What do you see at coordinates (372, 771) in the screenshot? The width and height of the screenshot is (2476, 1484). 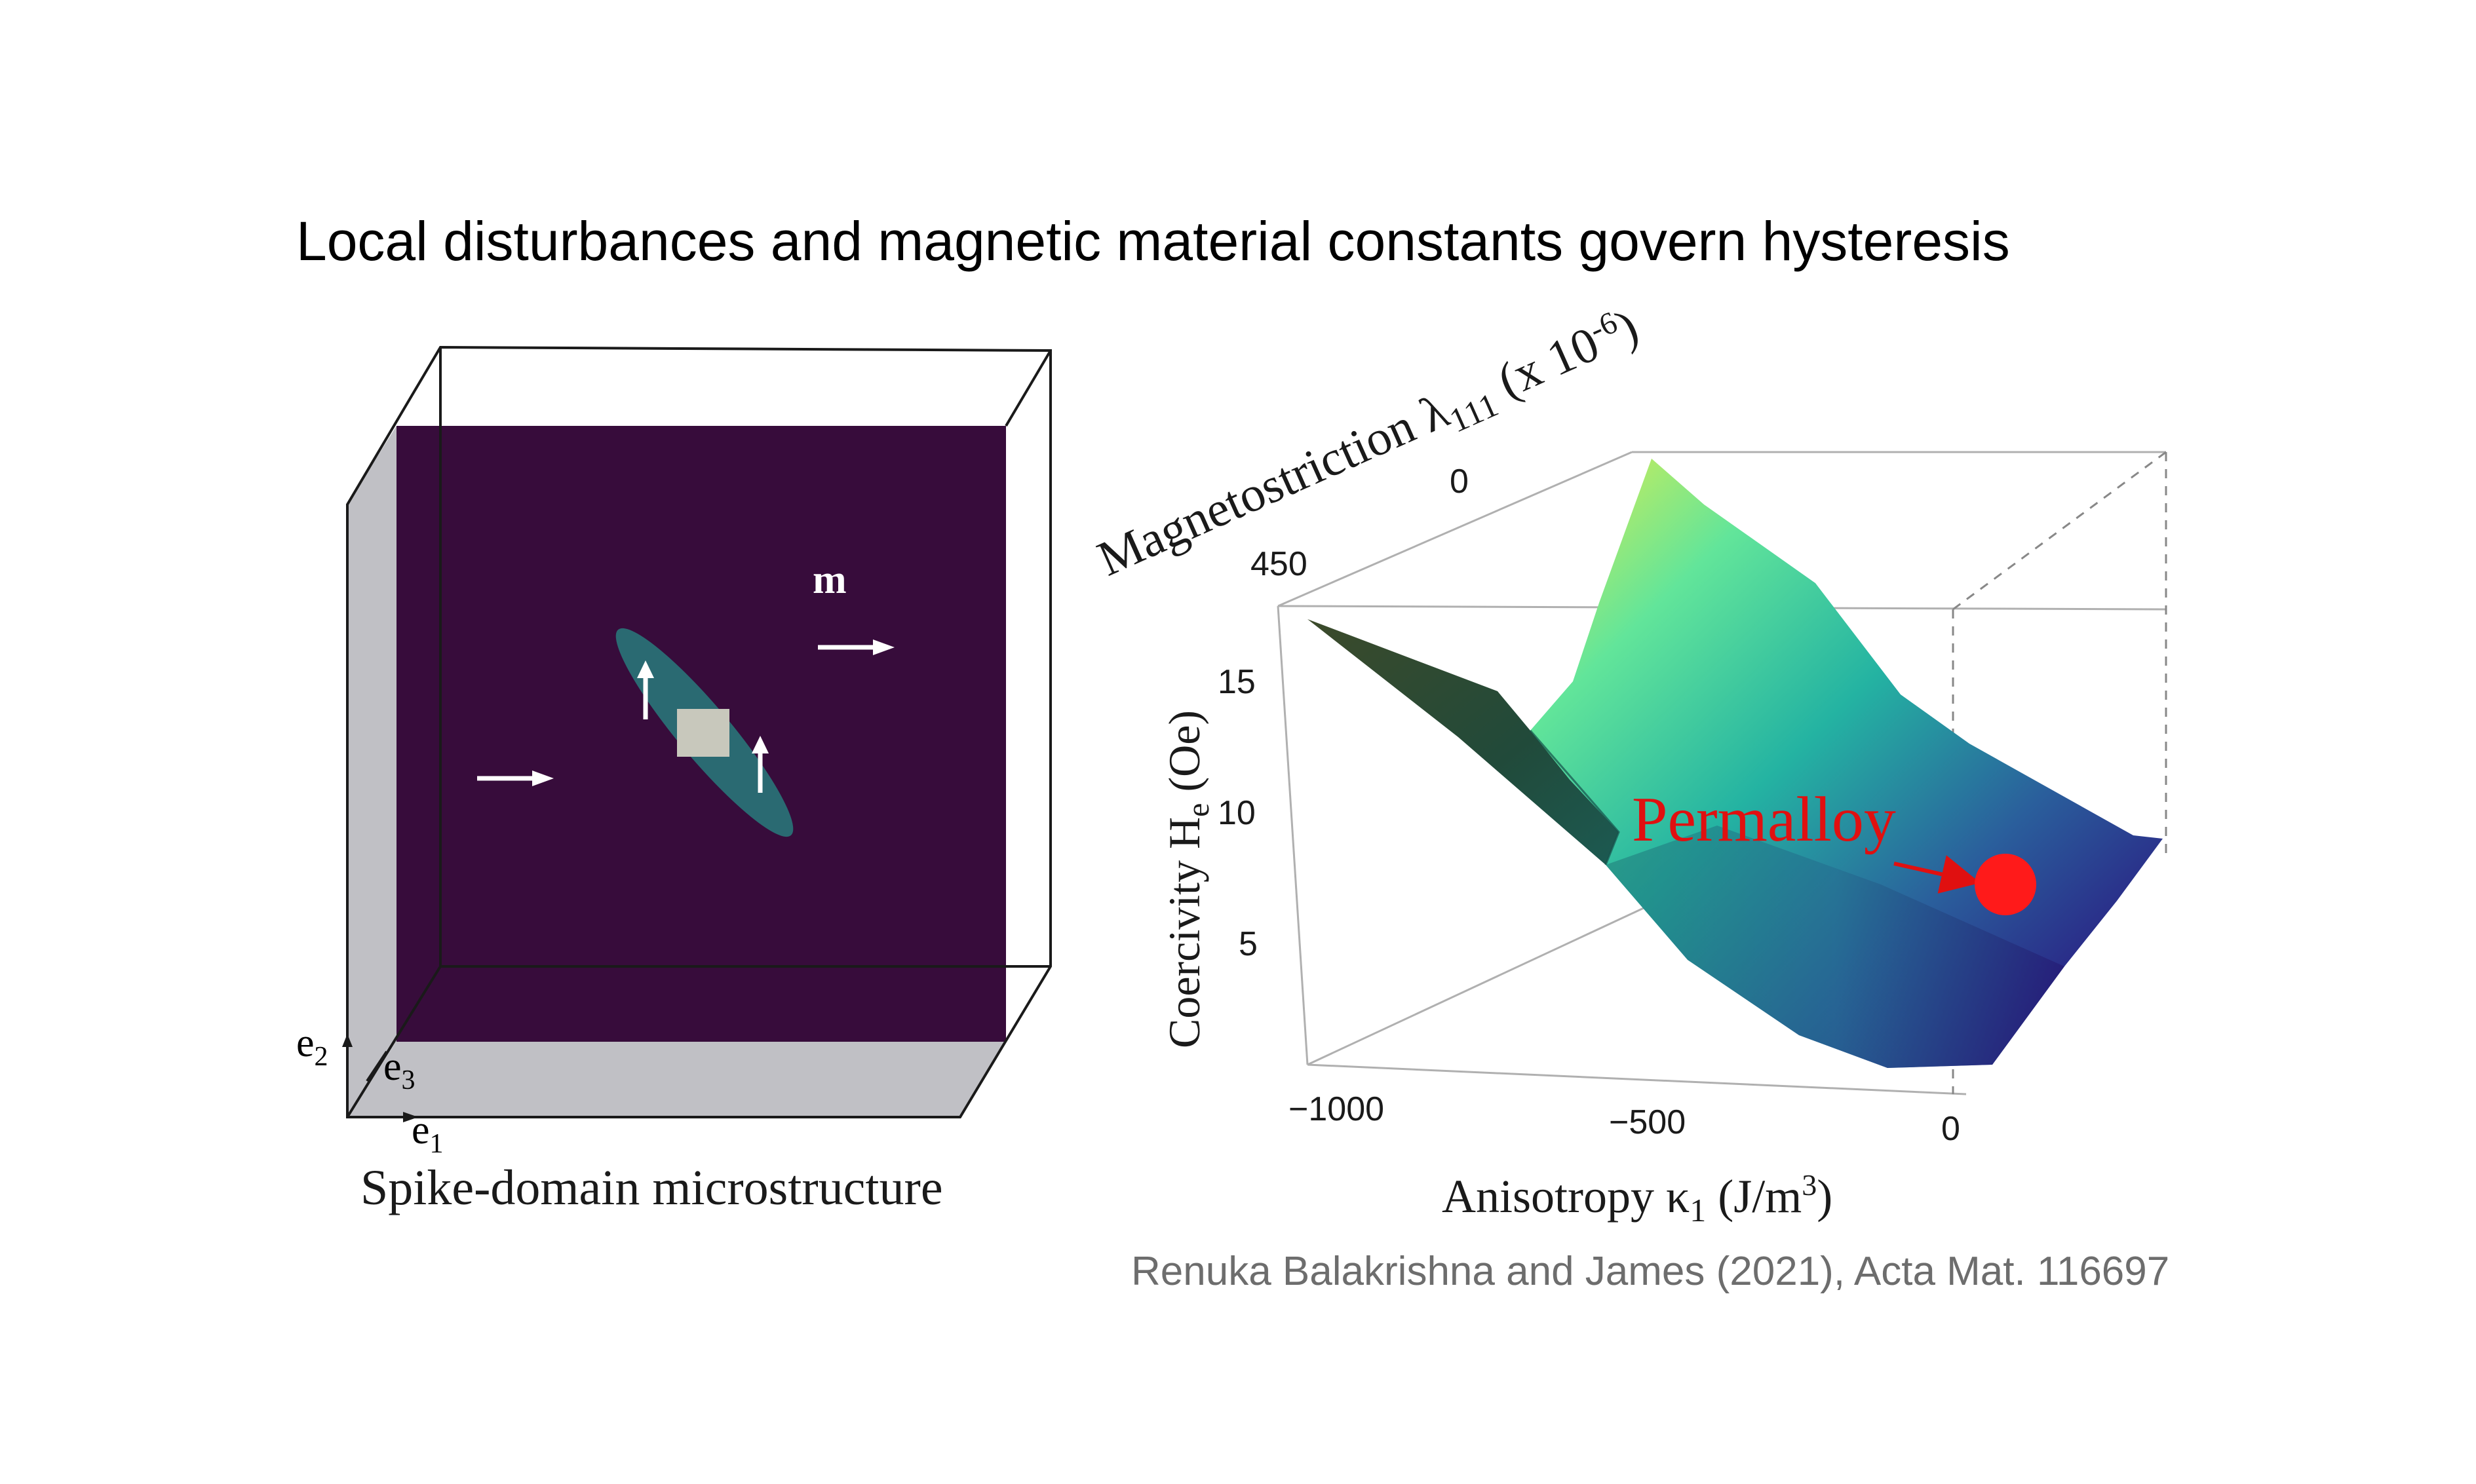 I see `box-side-face` at bounding box center [372, 771].